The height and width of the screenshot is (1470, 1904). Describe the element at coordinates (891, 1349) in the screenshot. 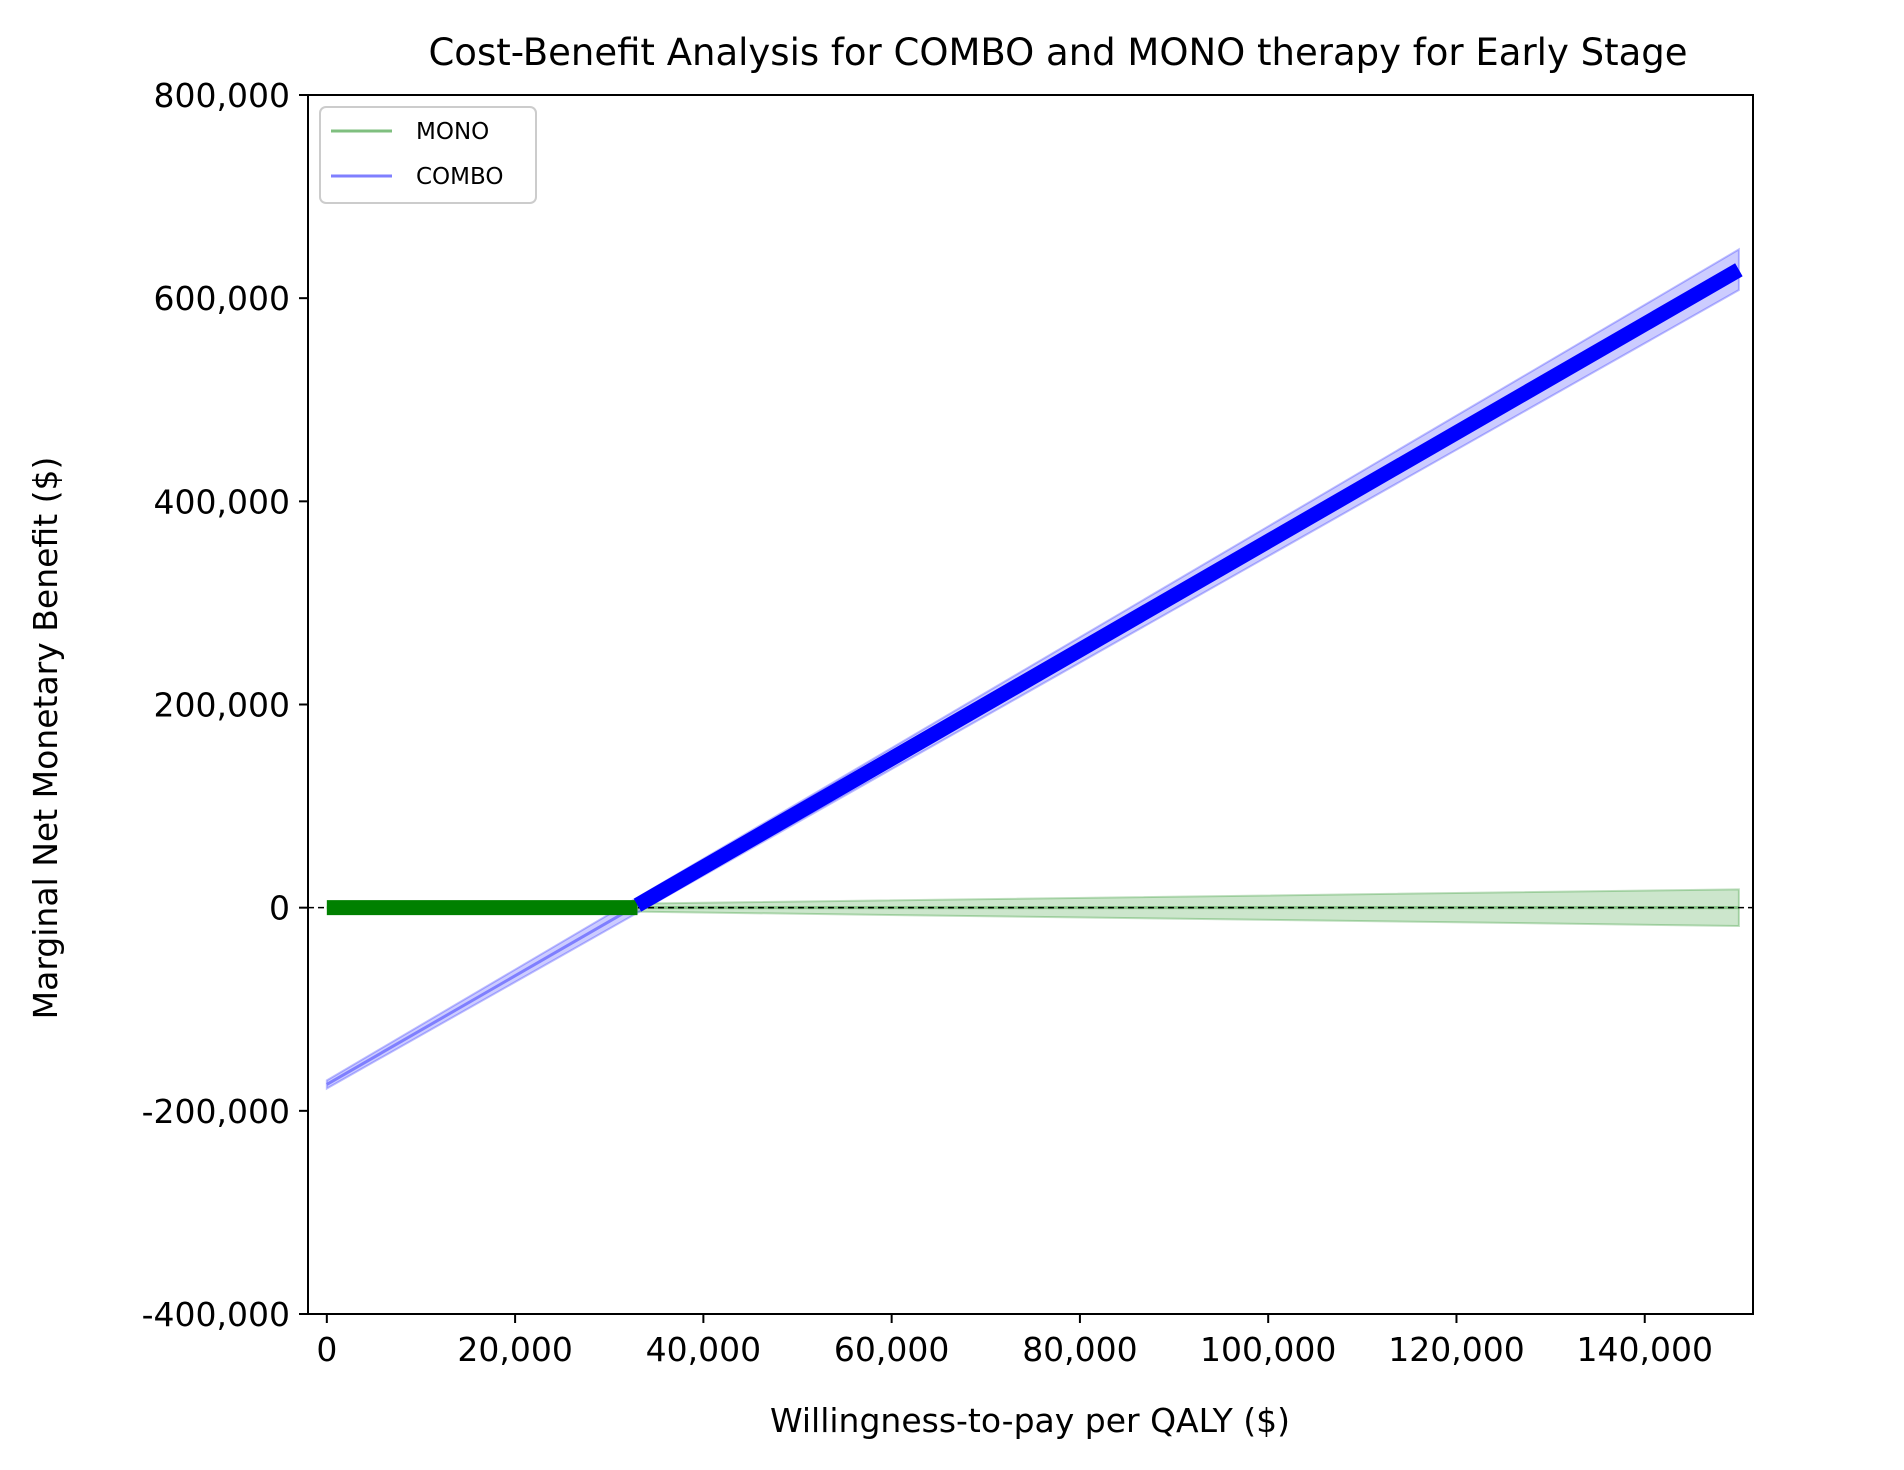

I see `x-tick-label: 60,000` at that location.